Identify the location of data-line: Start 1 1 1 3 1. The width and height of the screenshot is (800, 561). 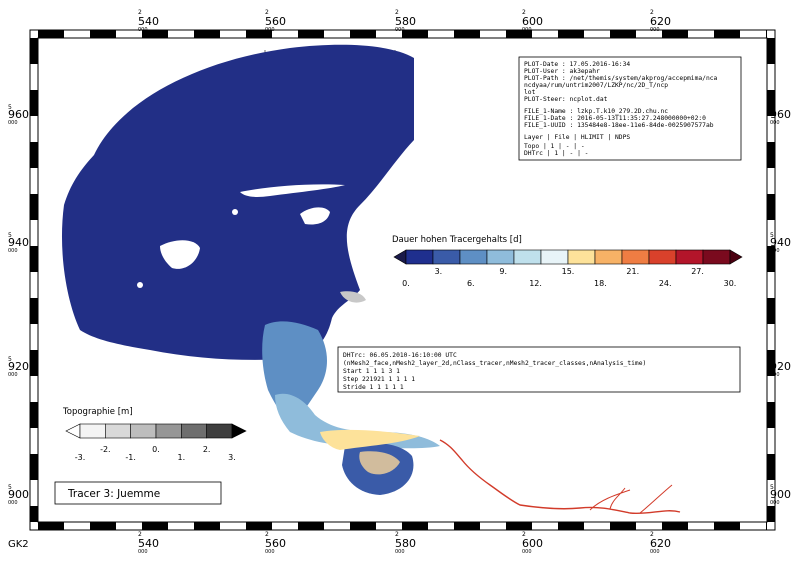
(371, 371).